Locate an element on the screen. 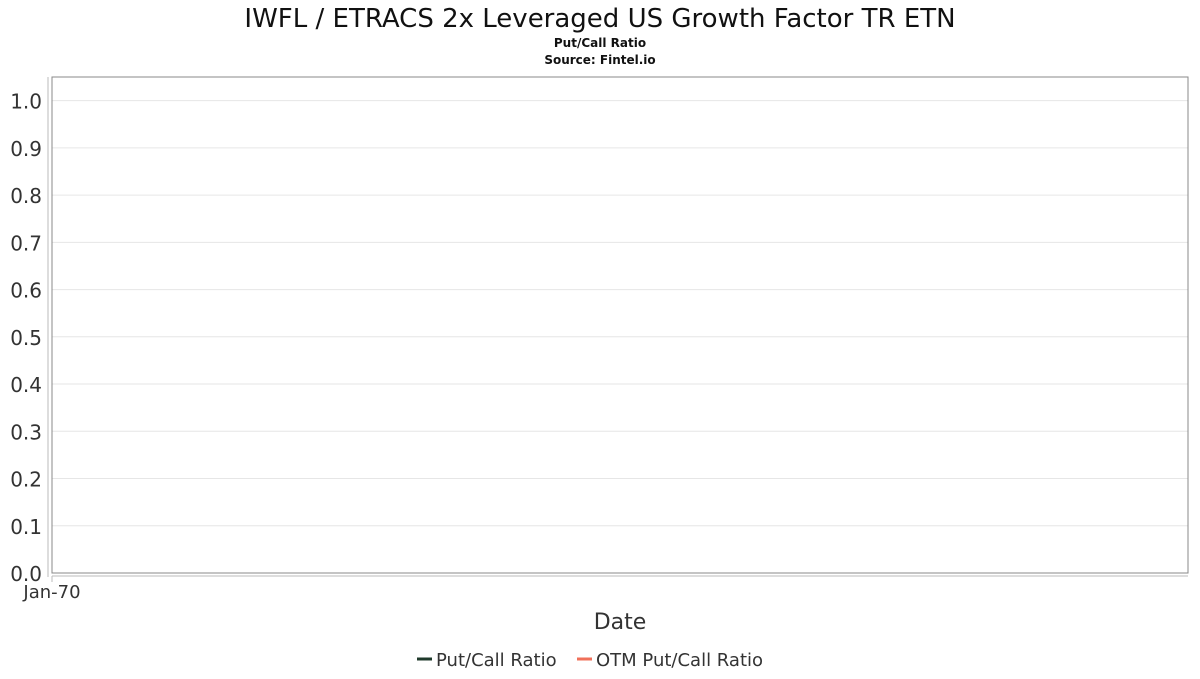  y-tick-label: 0.7 is located at coordinates (26, 243).